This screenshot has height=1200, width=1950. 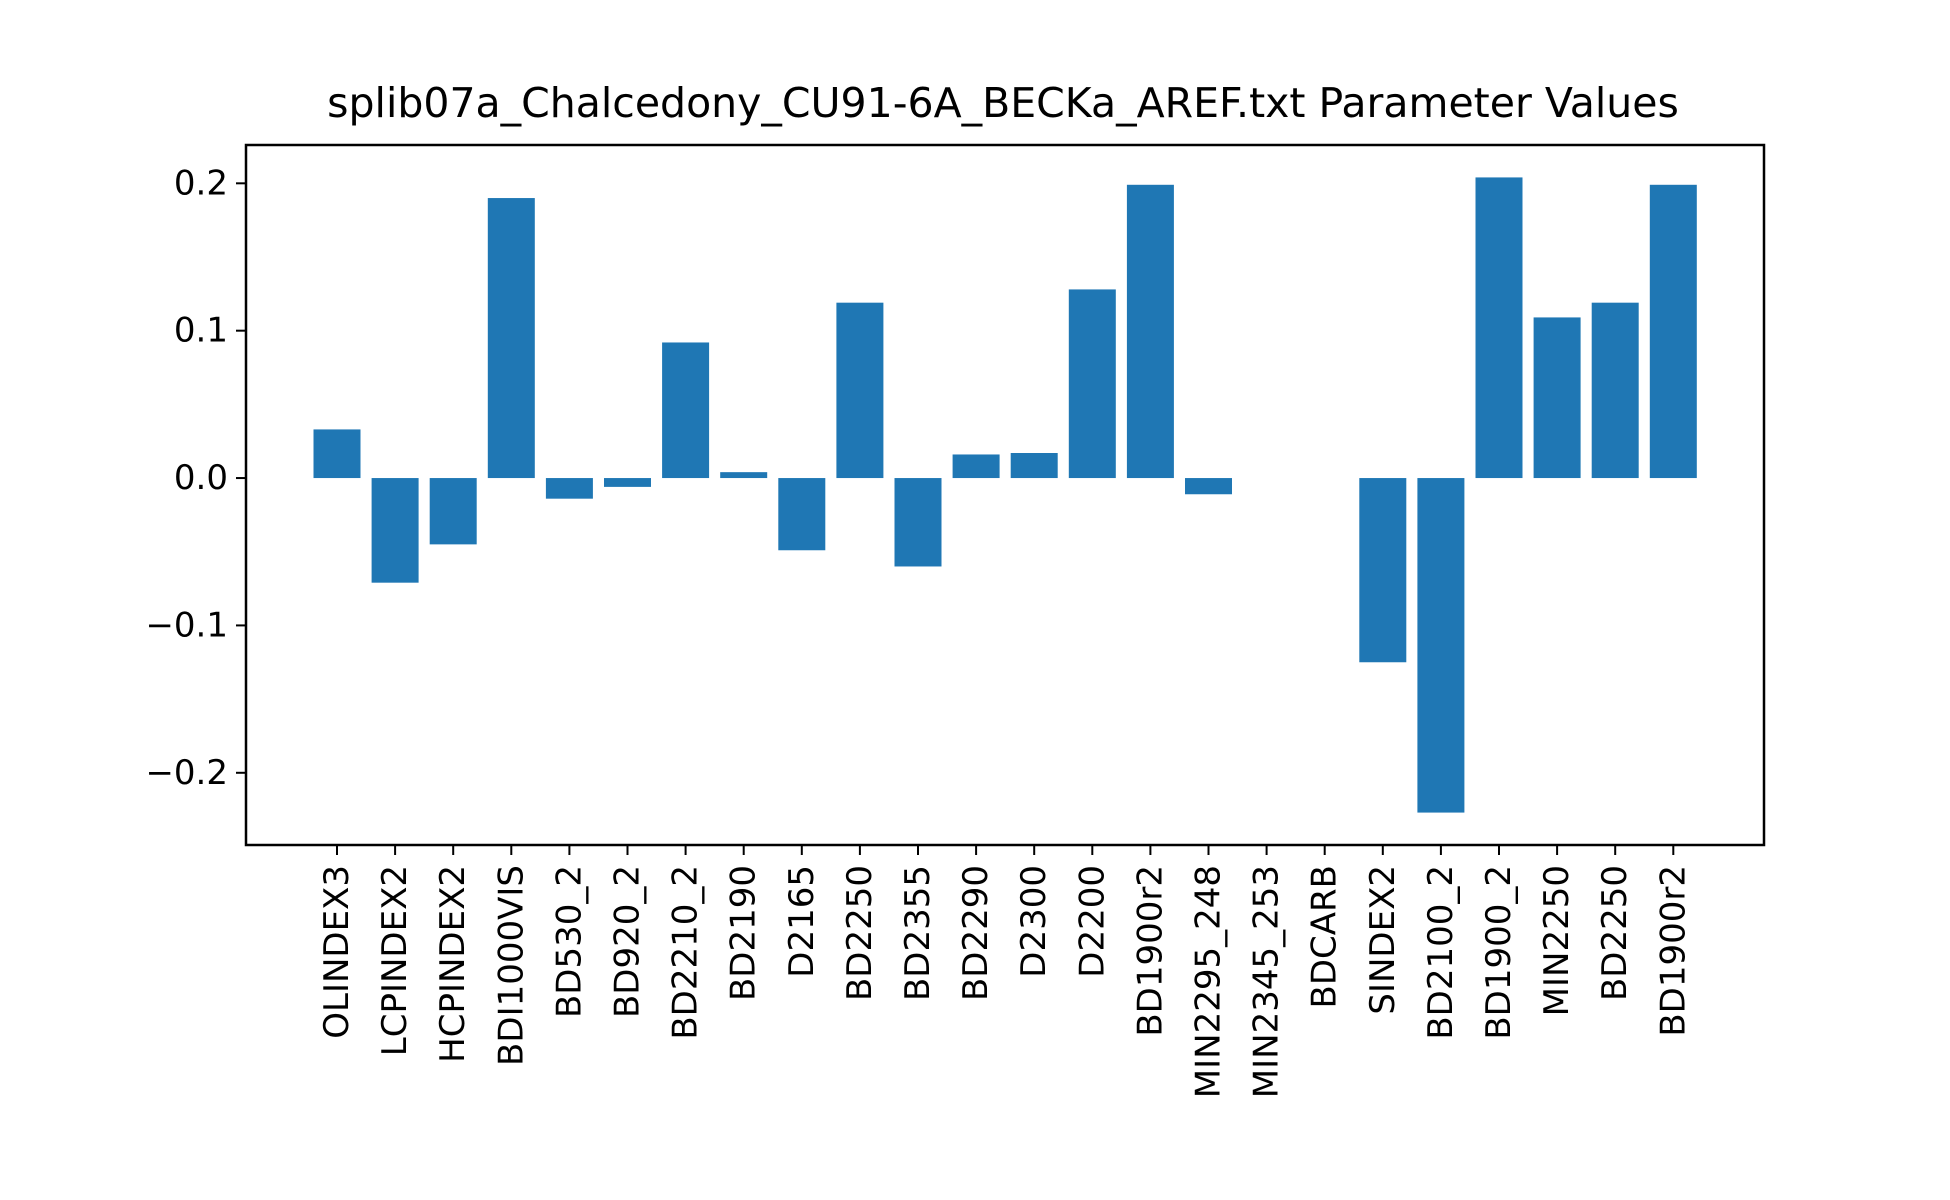 What do you see at coordinates (395, 960) in the screenshot?
I see `x-tick-label: LCPINDEX2` at bounding box center [395, 960].